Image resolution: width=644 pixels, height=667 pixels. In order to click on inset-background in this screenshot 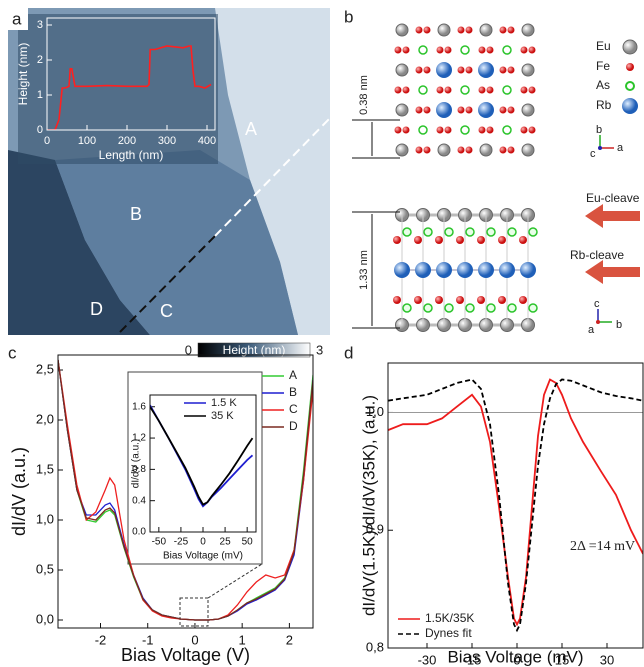, I will do `click(118, 89)`.